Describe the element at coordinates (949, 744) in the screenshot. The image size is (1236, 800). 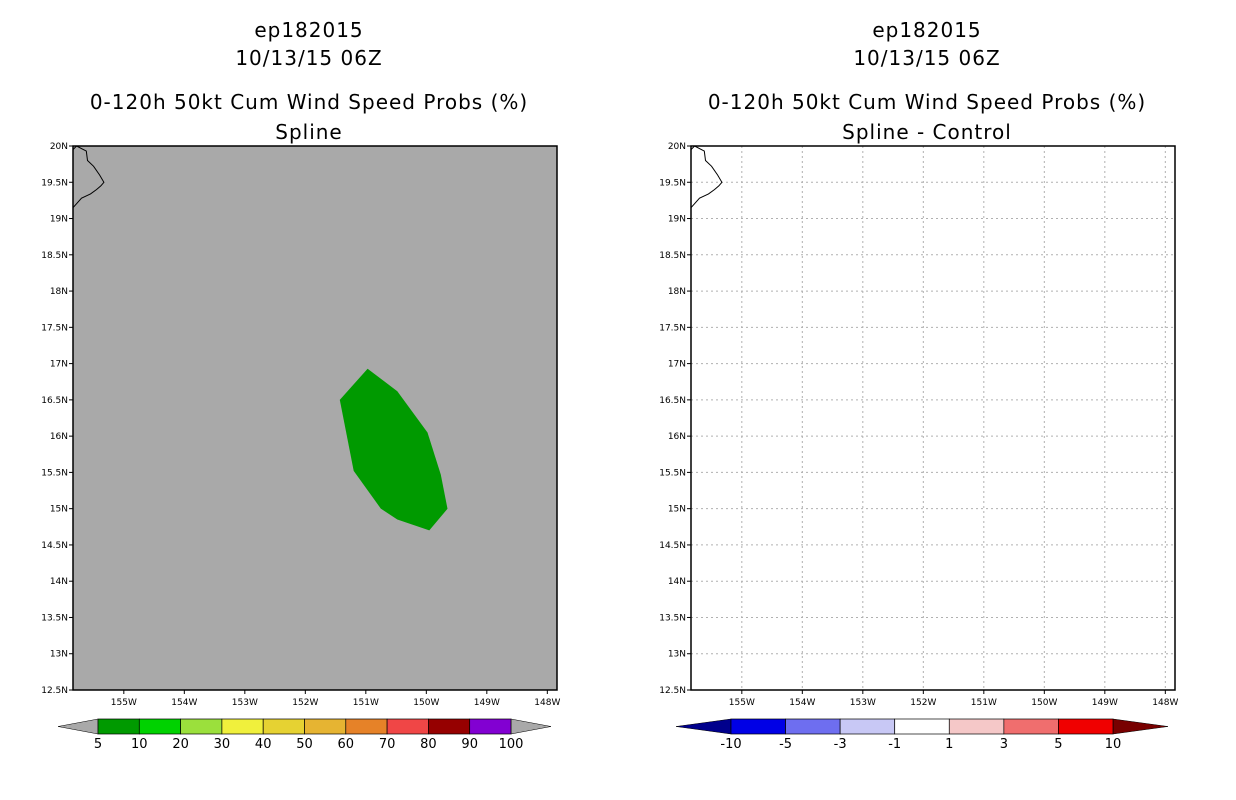
I see `colorbar-label: 1` at that location.